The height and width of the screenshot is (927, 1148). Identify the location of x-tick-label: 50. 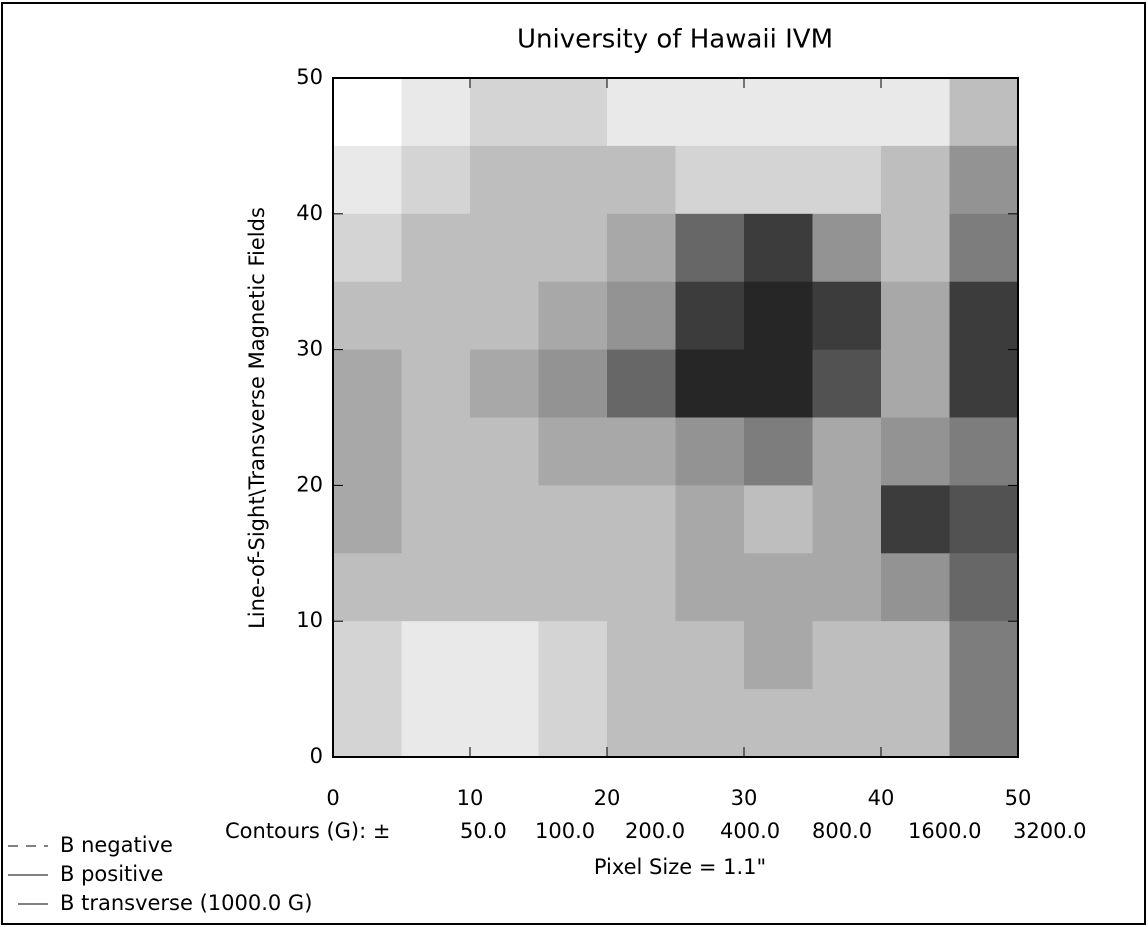
(1018, 798).